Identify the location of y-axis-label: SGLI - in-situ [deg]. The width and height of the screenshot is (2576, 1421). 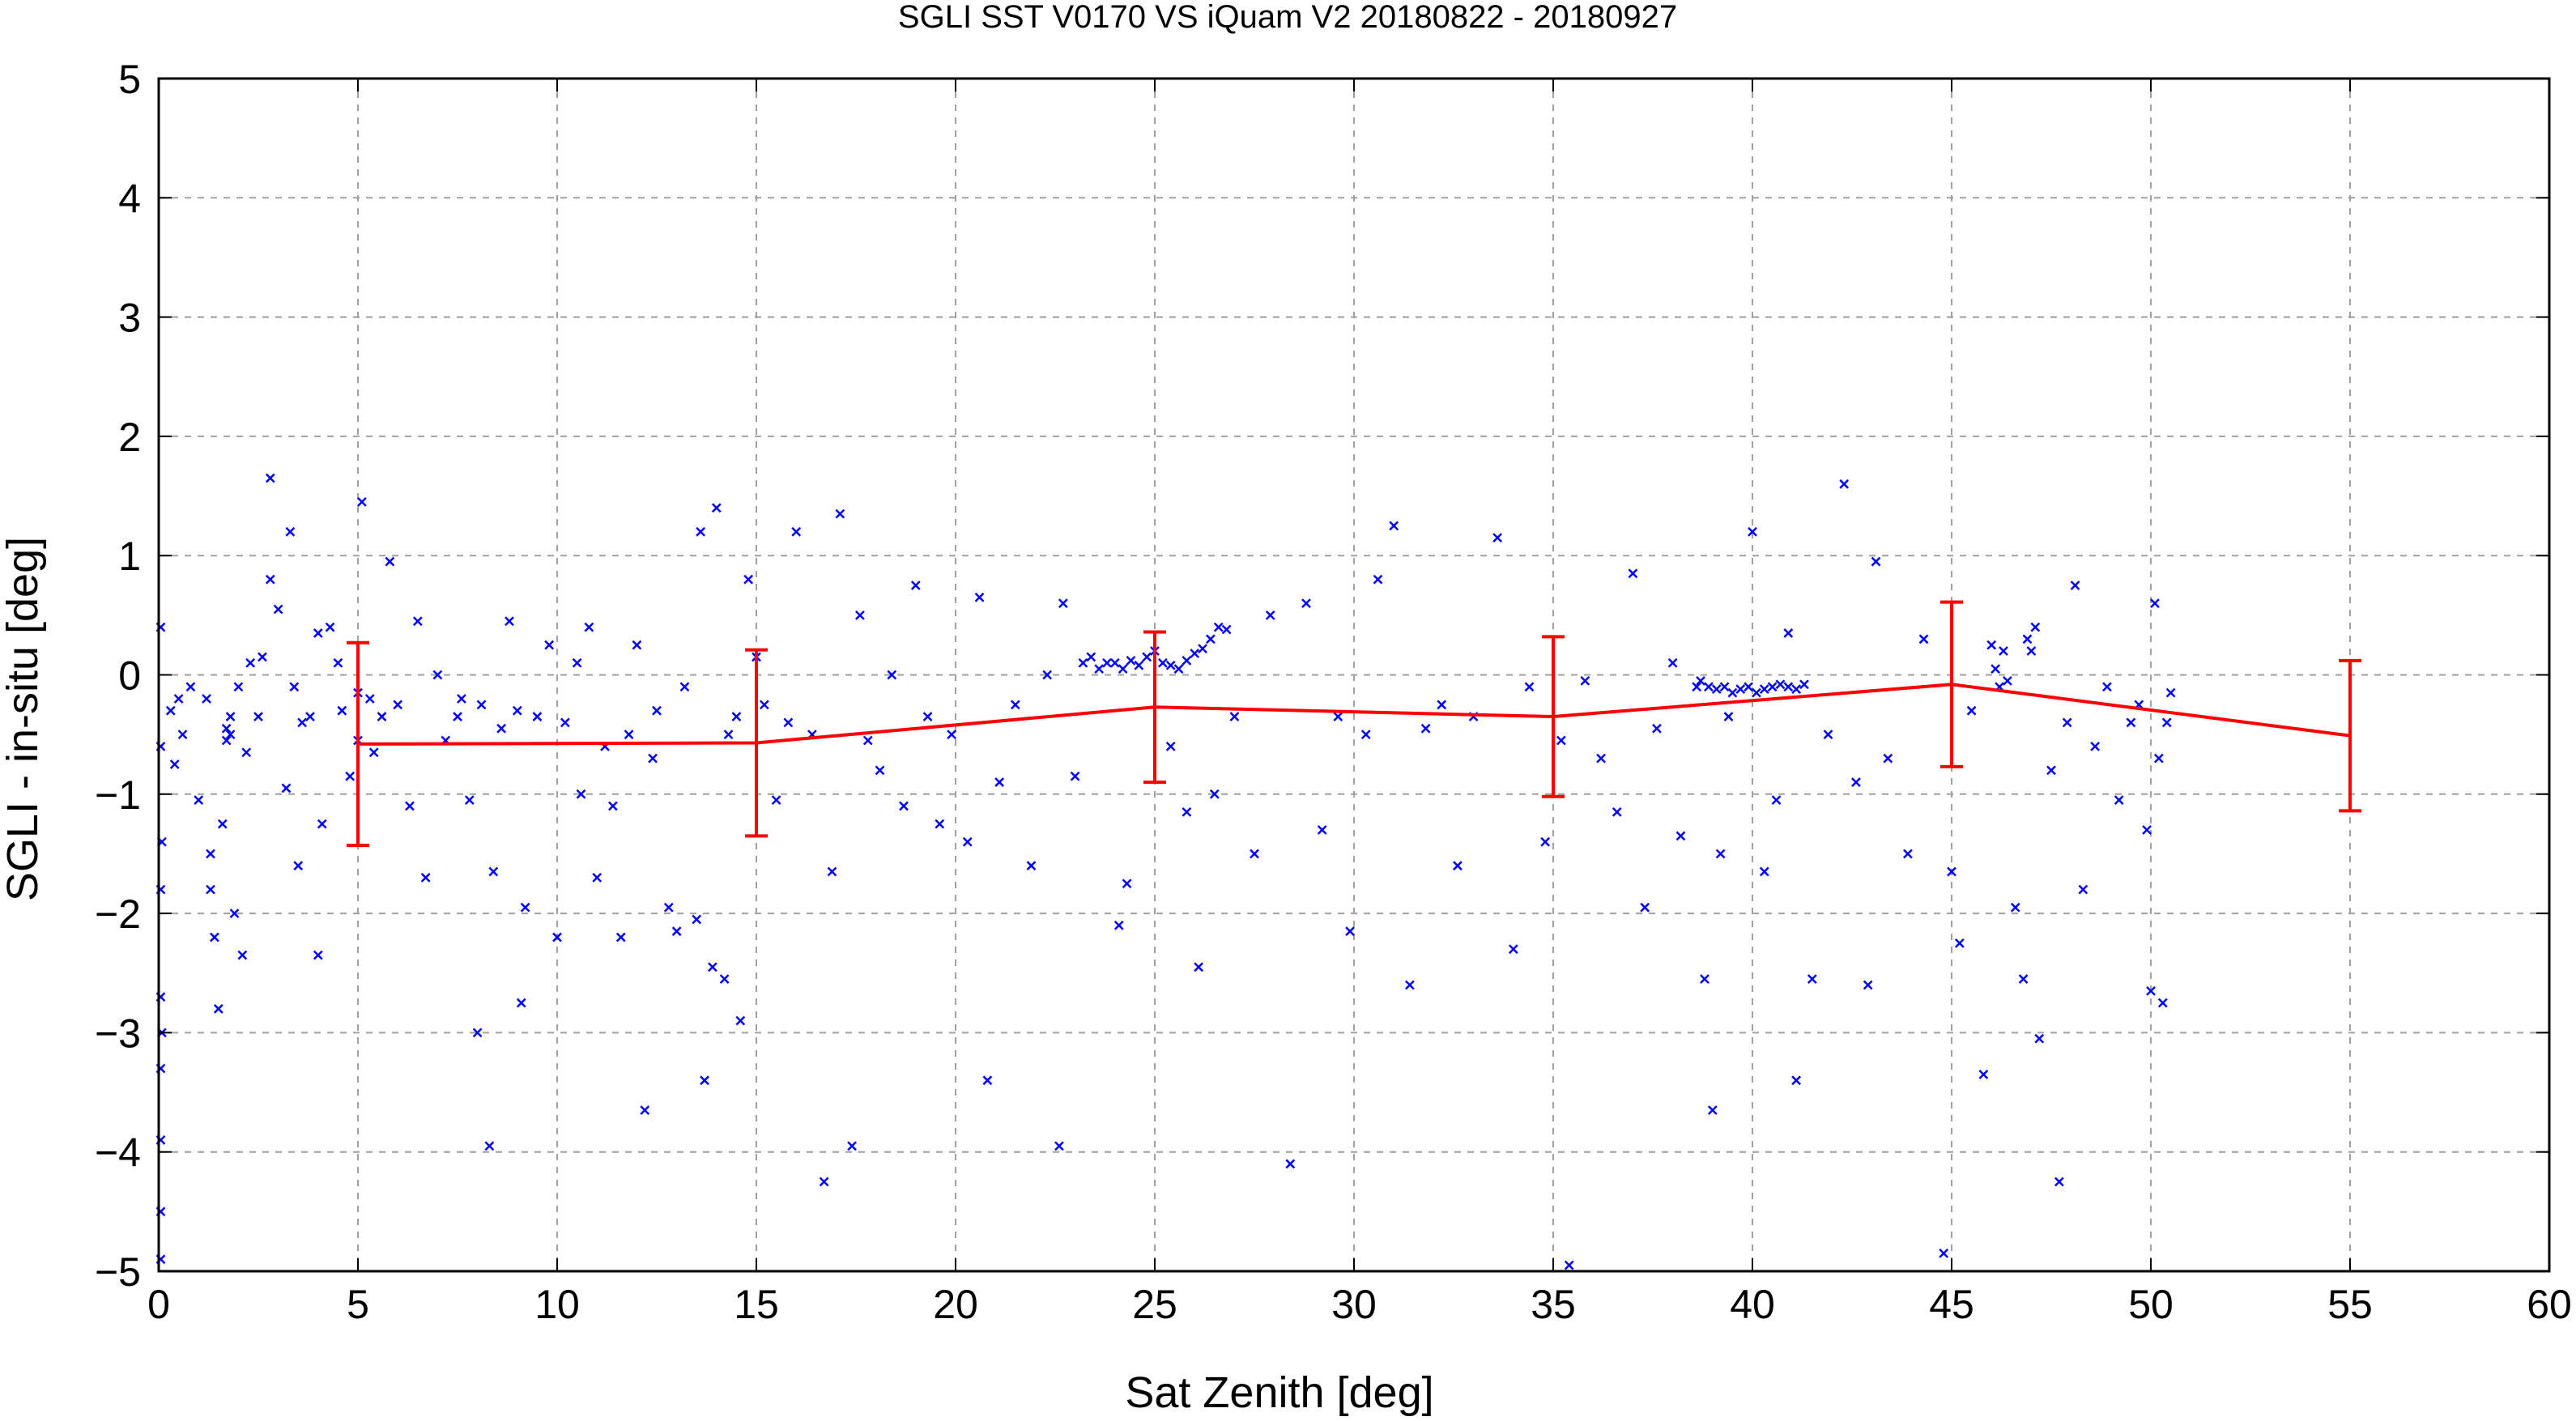
(23, 719).